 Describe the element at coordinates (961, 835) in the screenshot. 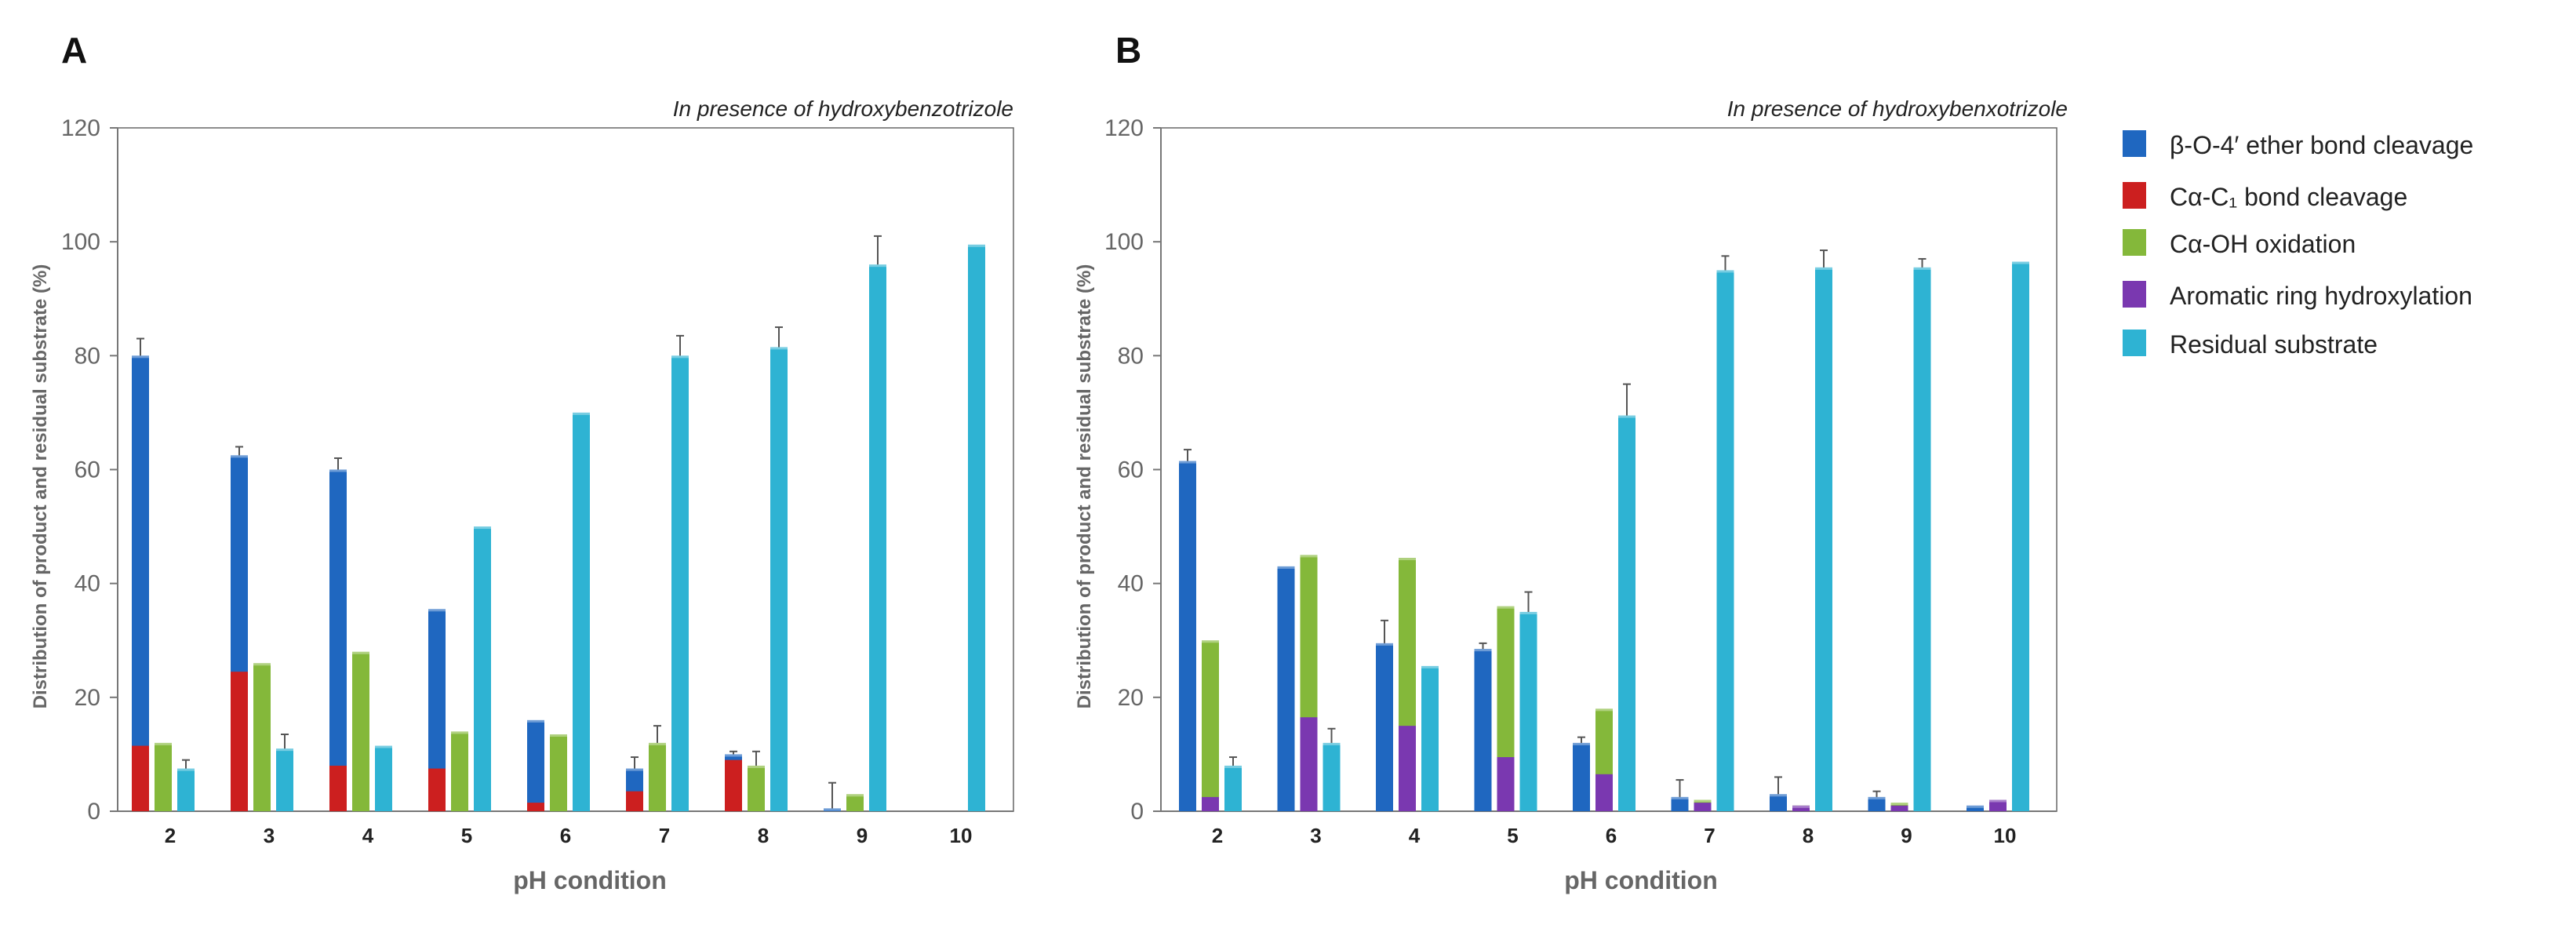

I see `x-tick-label: 10` at that location.